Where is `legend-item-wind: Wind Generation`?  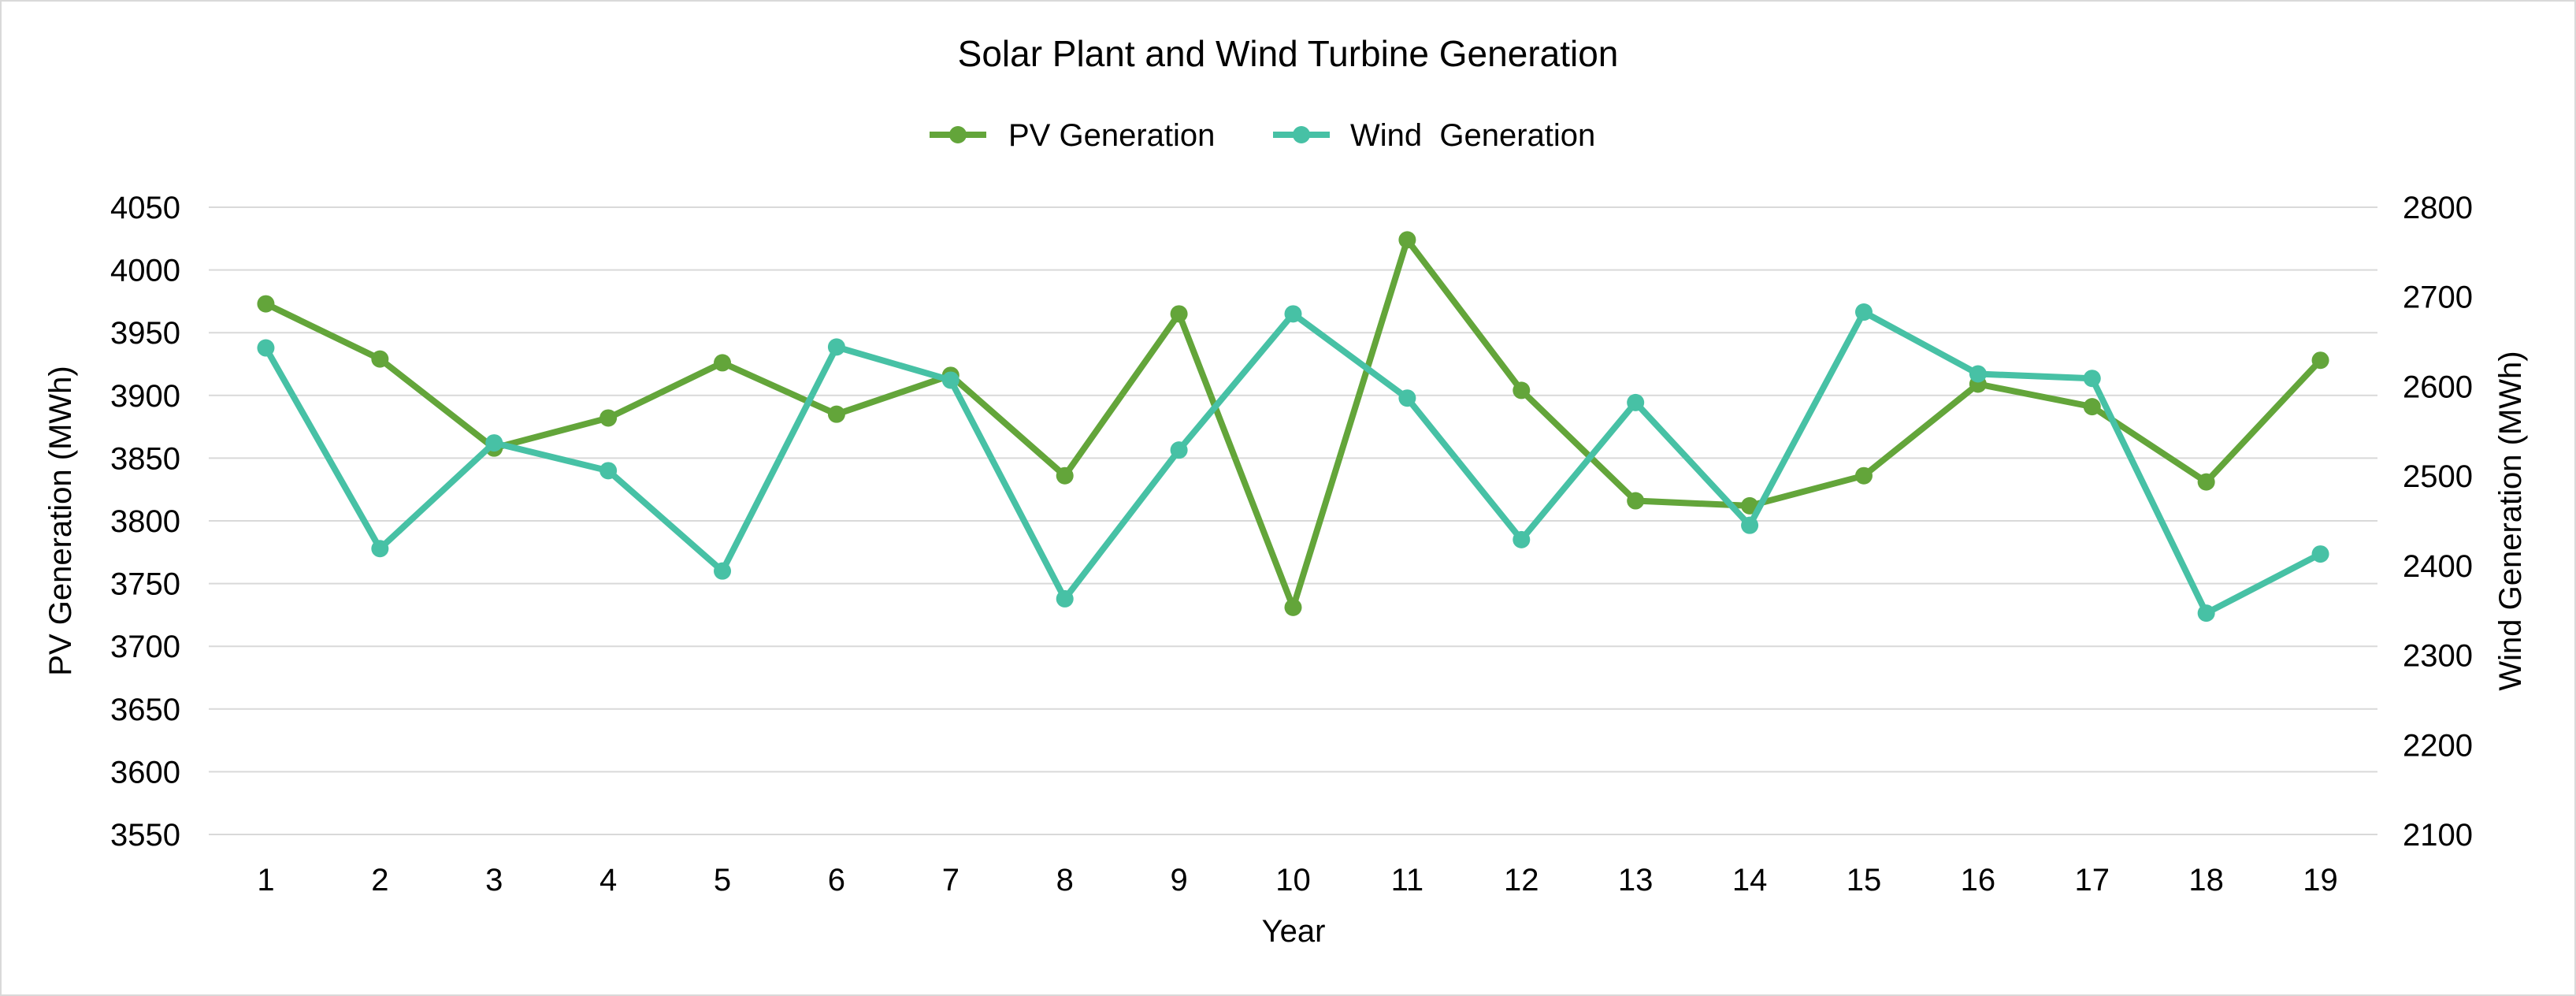 legend-item-wind: Wind Generation is located at coordinates (1434, 135).